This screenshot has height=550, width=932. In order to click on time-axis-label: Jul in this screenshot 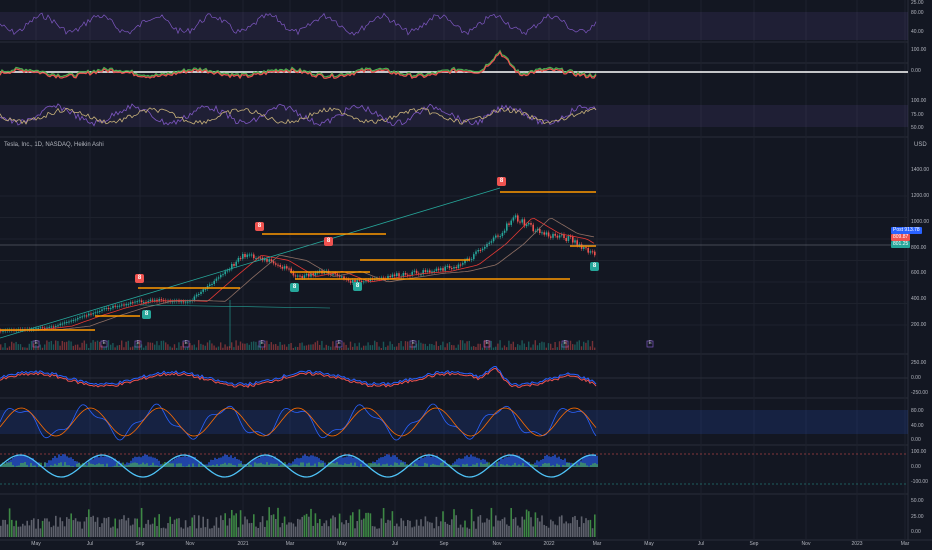, I will do `click(90, 544)`.